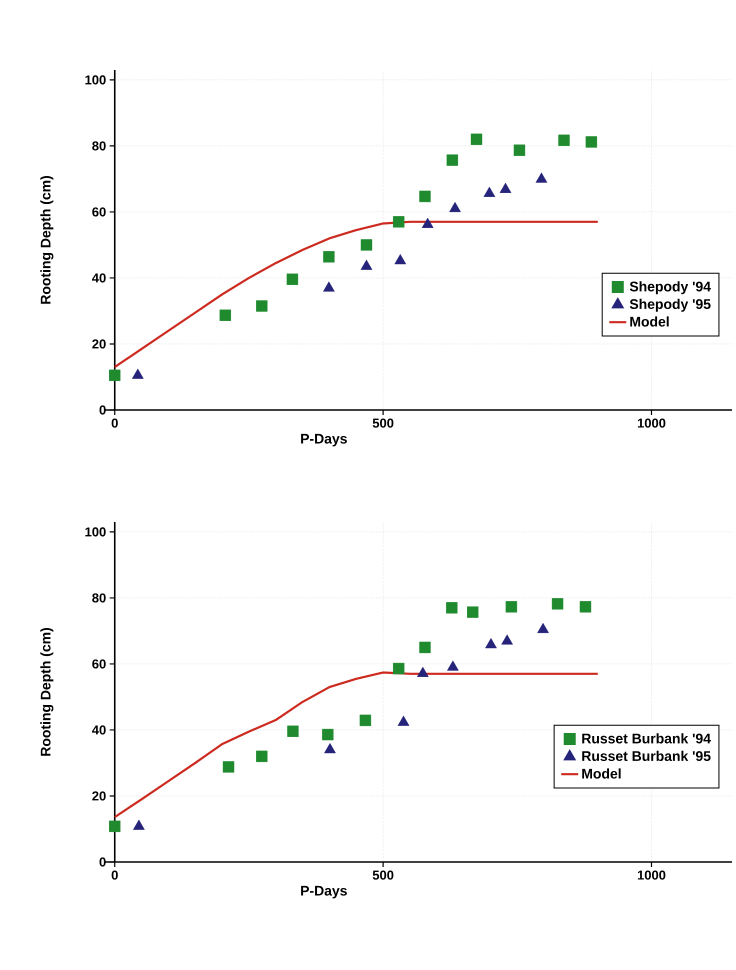 The height and width of the screenshot is (970, 736). Describe the element at coordinates (646, 756) in the screenshot. I see `legend-label: Russet Burbank '95` at that location.